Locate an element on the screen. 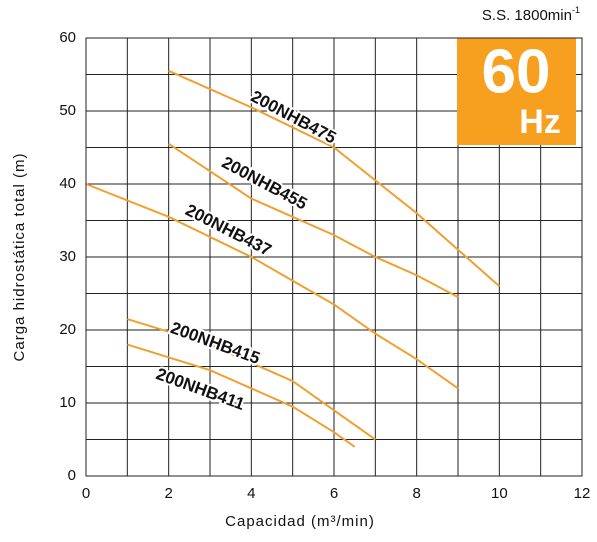 The image size is (597, 542). badge-value: 60 is located at coordinates (516, 71).